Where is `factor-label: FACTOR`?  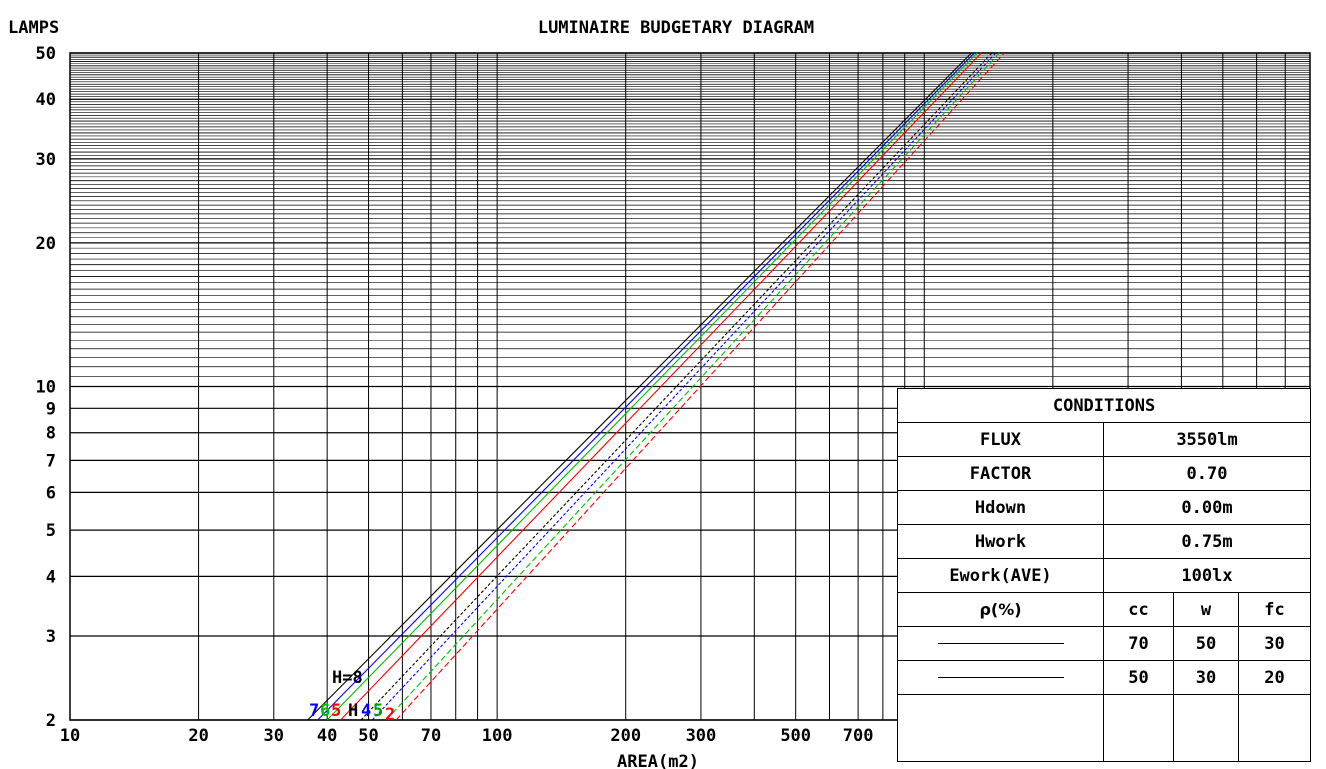
factor-label: FACTOR is located at coordinates (1000, 473).